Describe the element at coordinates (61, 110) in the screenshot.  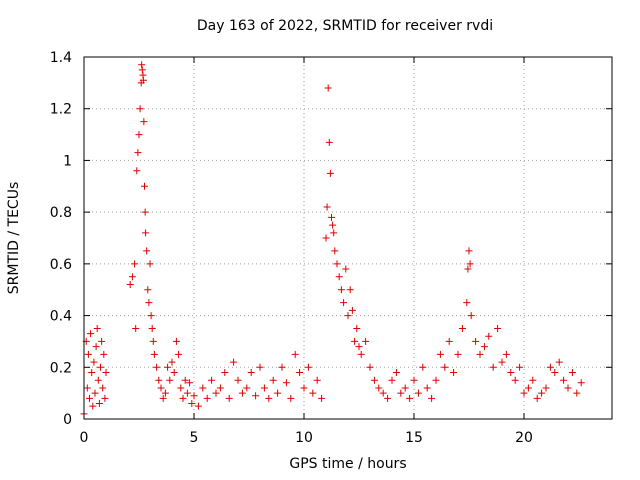
I see `y-tick-label: 1.2` at that location.